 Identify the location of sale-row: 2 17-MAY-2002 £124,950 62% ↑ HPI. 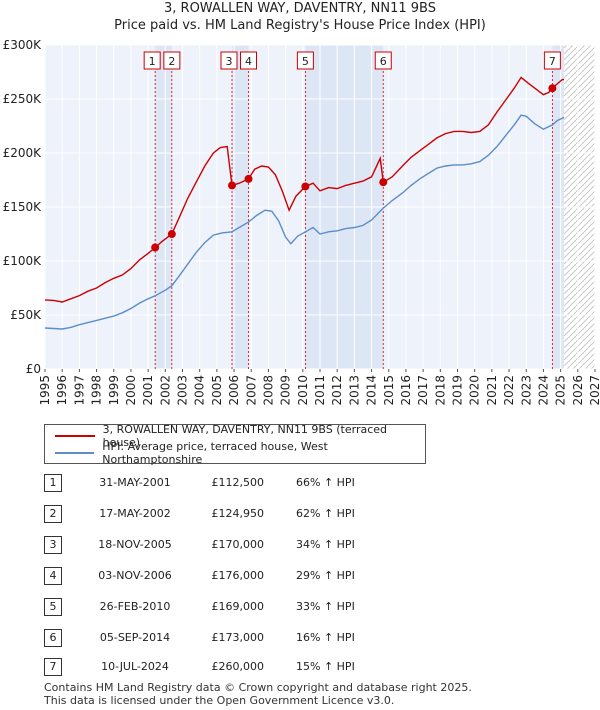
(244, 515).